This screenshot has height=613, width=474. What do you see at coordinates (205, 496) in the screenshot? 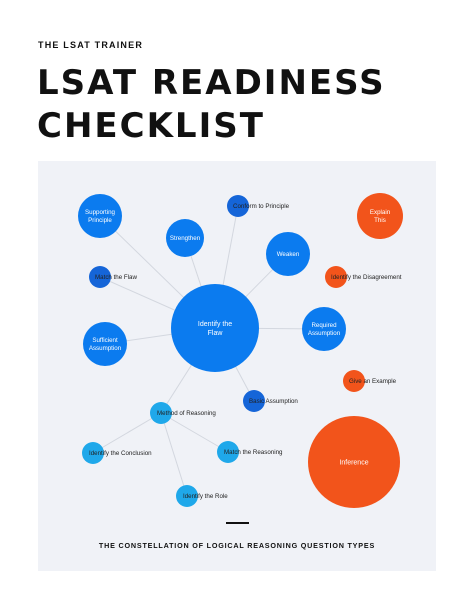
I see `node-label-identify-the-role: Identify the Role` at bounding box center [205, 496].